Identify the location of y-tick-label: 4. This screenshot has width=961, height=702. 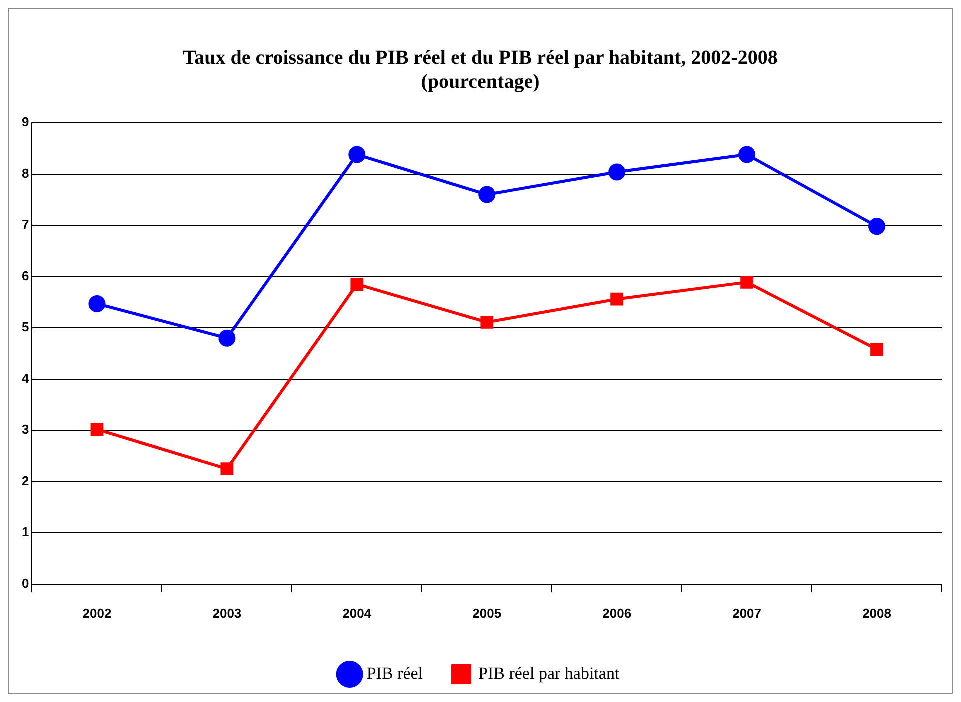
(26, 378).